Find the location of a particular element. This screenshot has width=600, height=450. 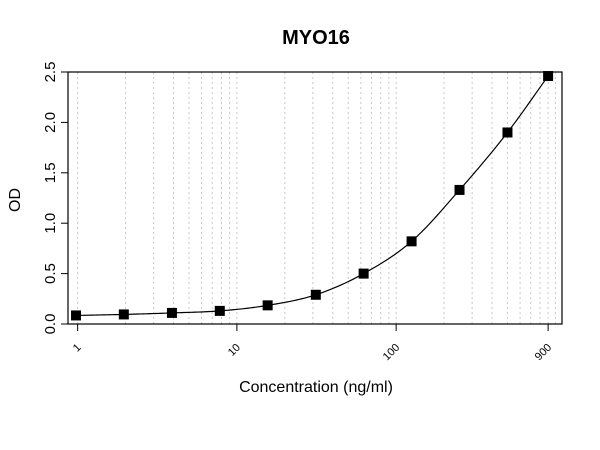

y-tick-label: 2.5 is located at coordinates (50, 72).